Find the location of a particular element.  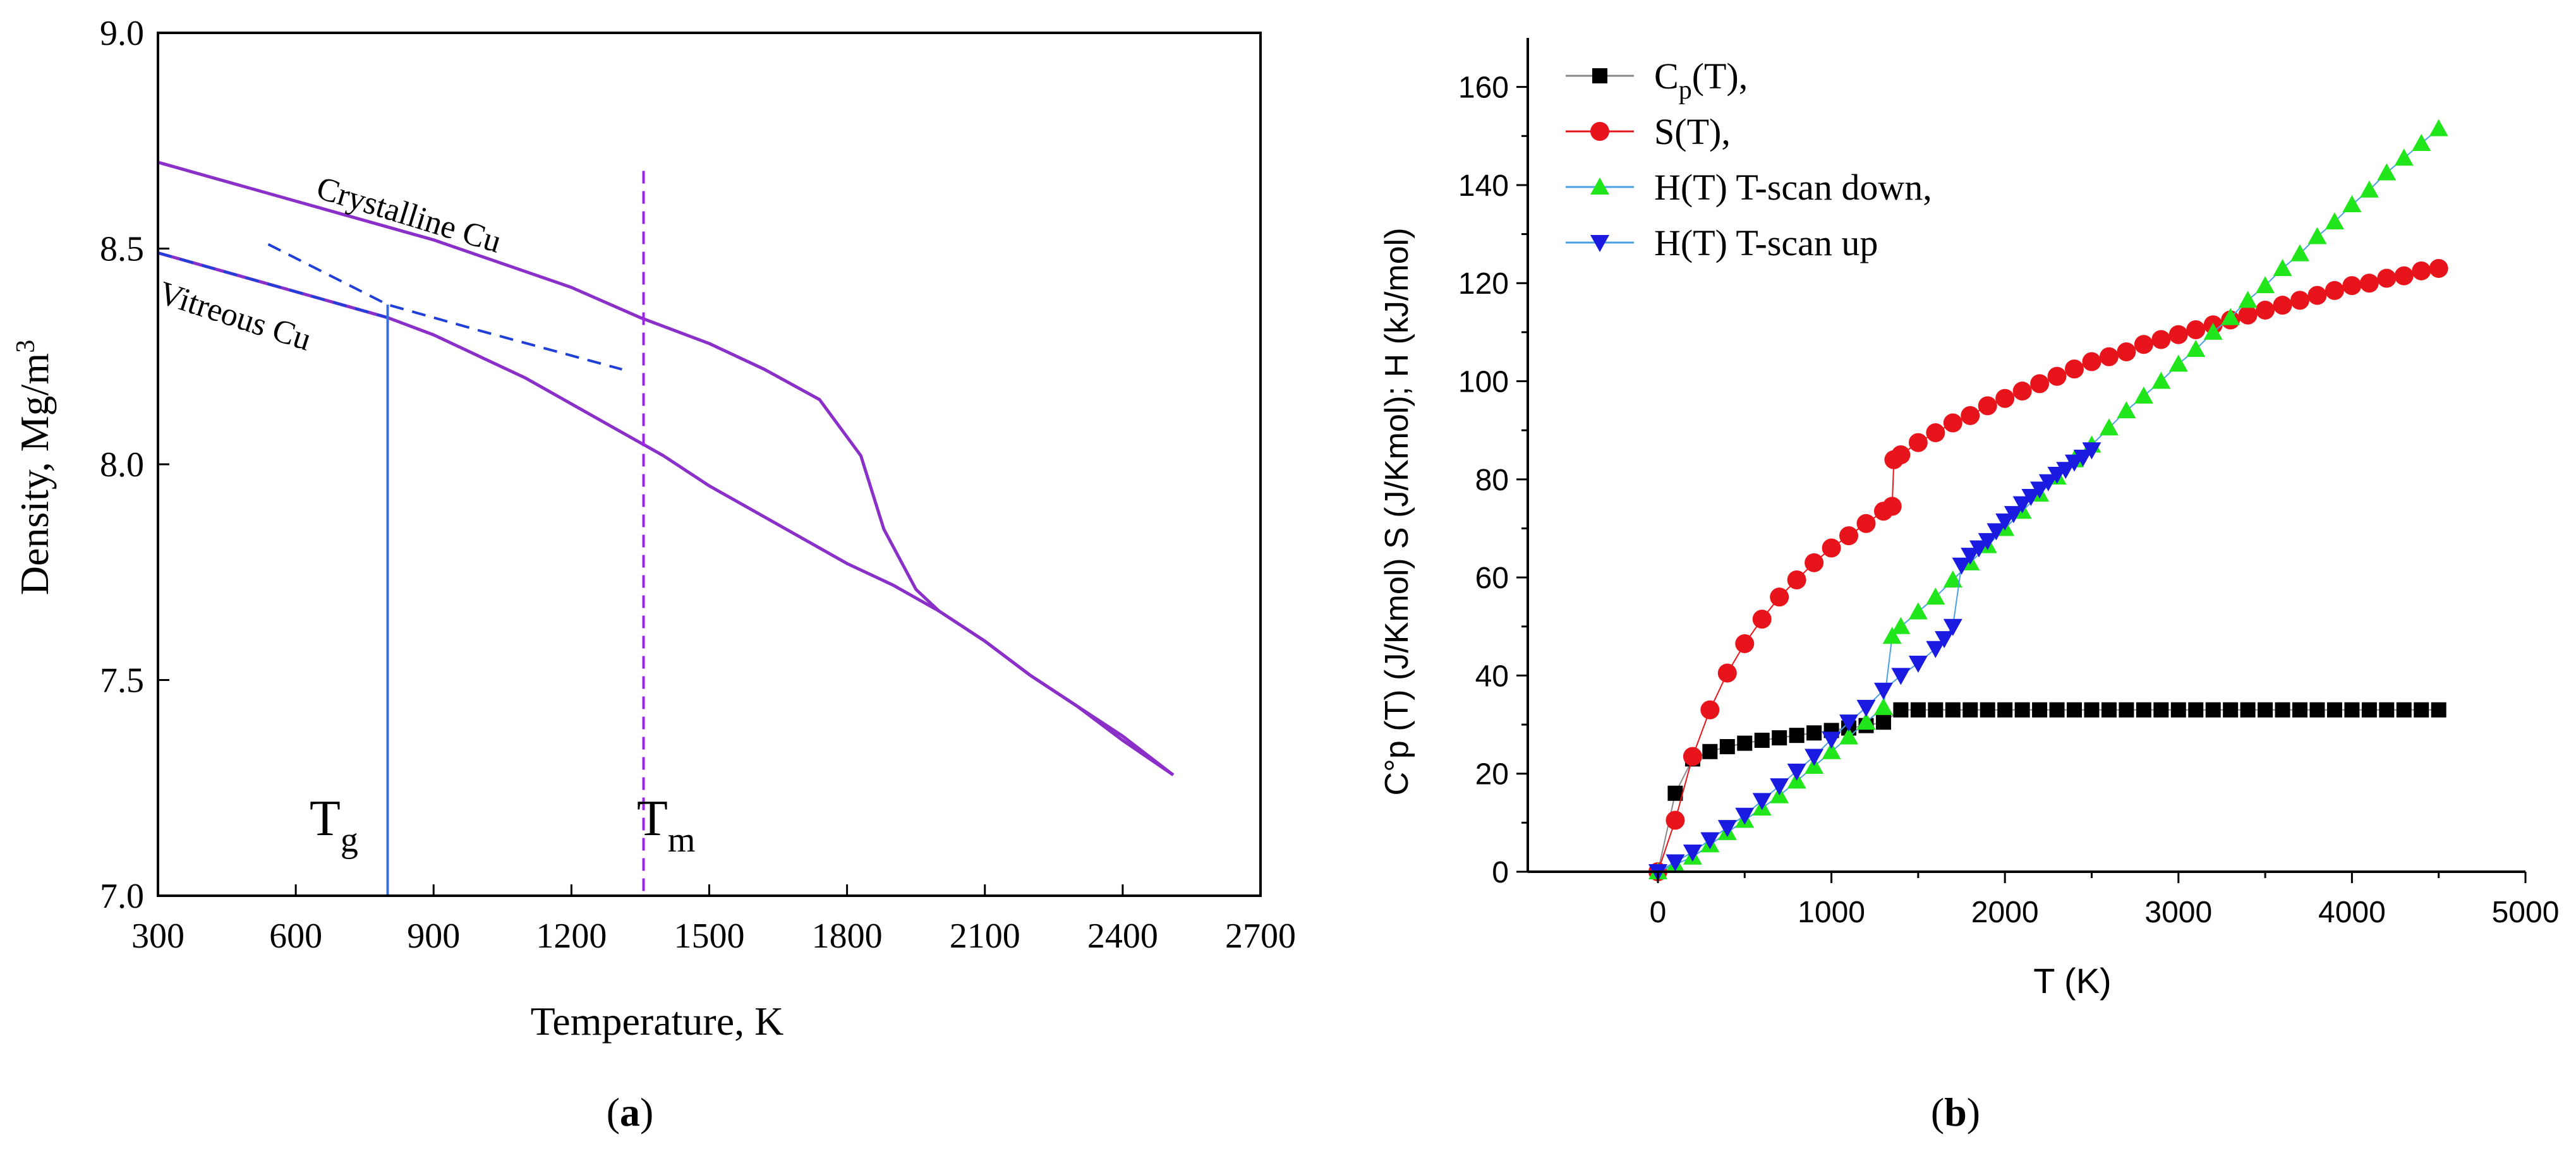

panel-b-y-tick-label: 20 is located at coordinates (1492, 775).